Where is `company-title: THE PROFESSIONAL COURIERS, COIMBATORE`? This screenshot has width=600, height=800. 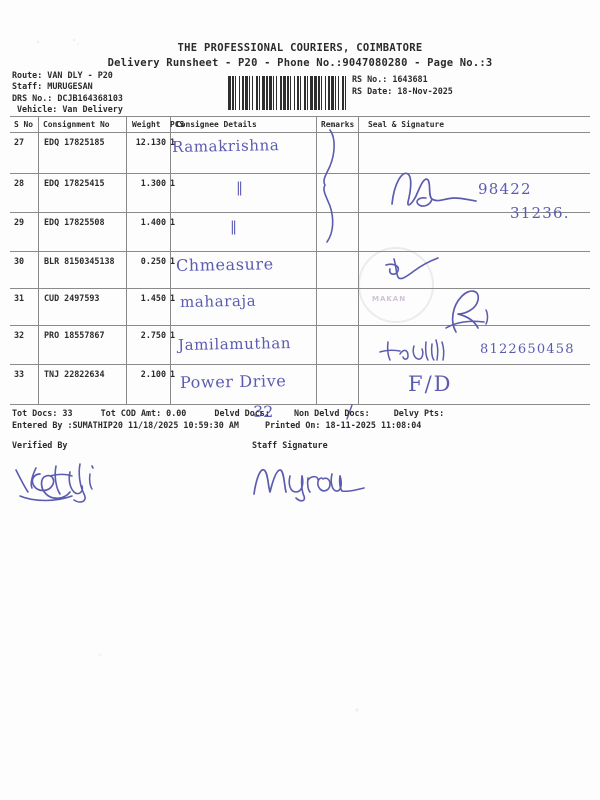
company-title: THE PROFESSIONAL COURIERS, COIMBATORE is located at coordinates (300, 48).